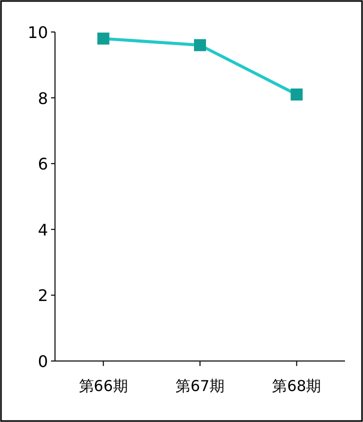 This screenshot has height=422, width=363. What do you see at coordinates (38, 32) in the screenshot?
I see `y-tick-label: 10` at bounding box center [38, 32].